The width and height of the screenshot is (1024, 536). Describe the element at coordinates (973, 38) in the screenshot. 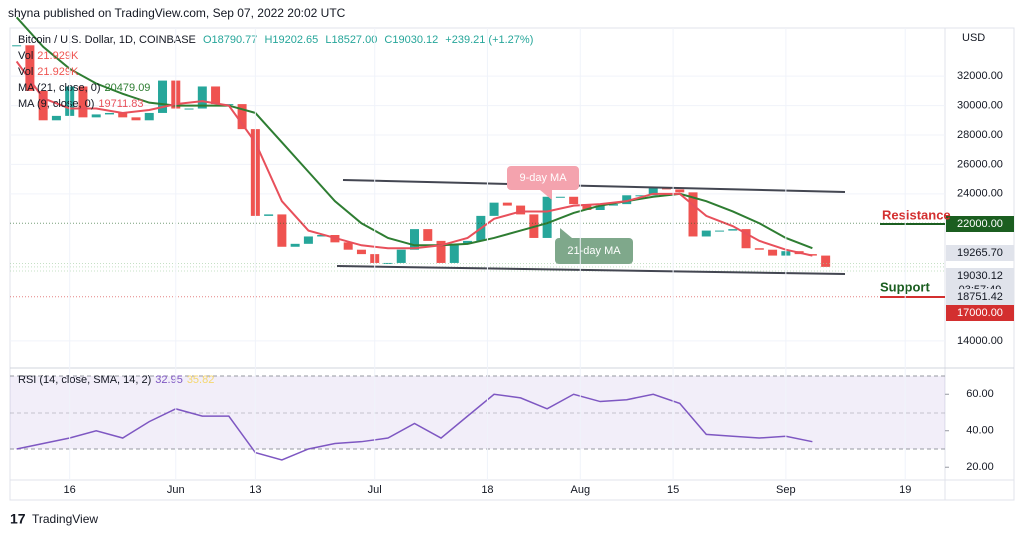

I see `currency: USD` at that location.